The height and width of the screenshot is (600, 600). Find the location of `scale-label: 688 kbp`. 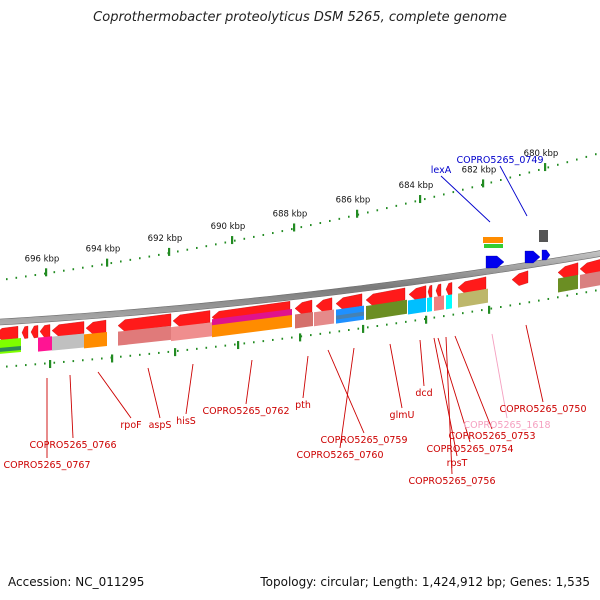

scale-label: 688 kbp is located at coordinates (290, 214).